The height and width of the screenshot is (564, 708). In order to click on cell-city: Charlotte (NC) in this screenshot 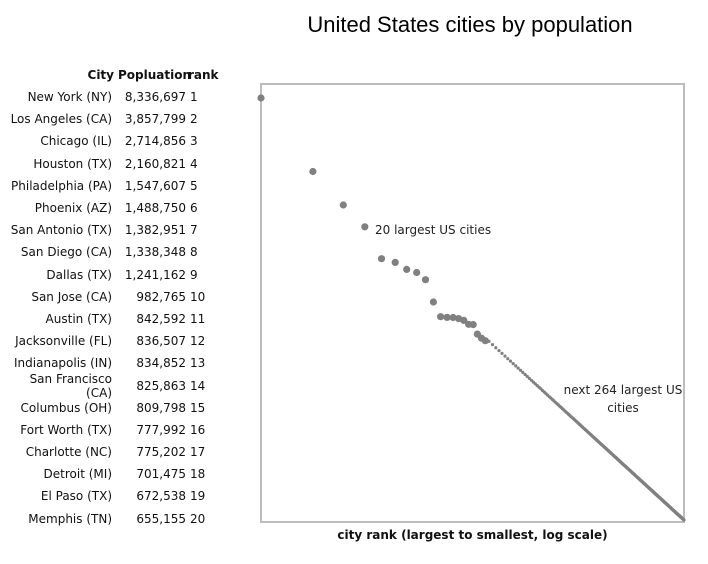, I will do `click(68, 452)`.